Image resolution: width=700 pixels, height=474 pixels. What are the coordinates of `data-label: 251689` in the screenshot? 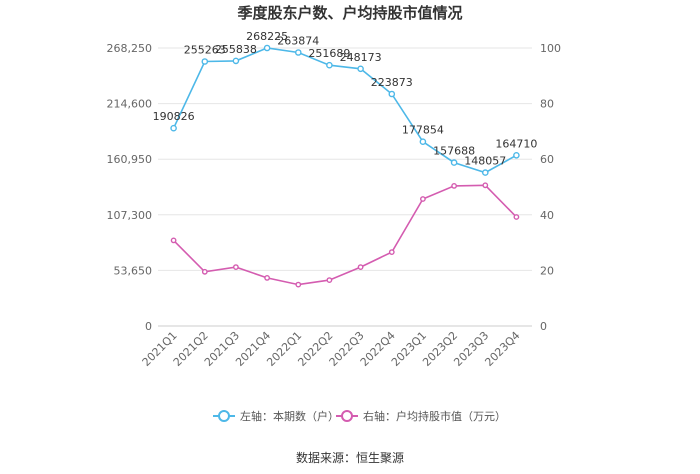 It's located at (329, 53).